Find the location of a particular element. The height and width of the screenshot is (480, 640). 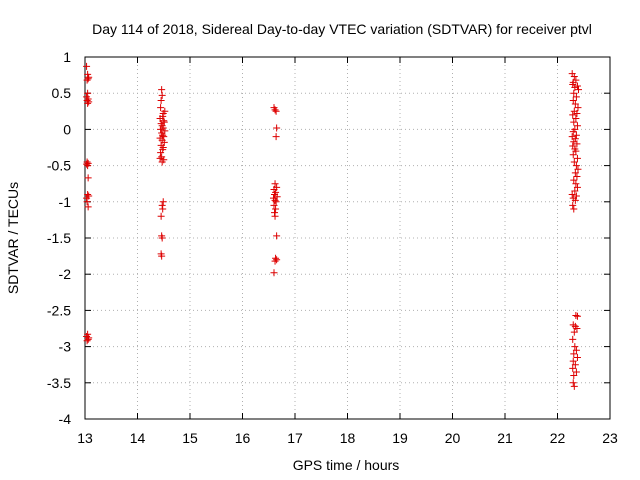

x-tick-label: 18 is located at coordinates (348, 438).